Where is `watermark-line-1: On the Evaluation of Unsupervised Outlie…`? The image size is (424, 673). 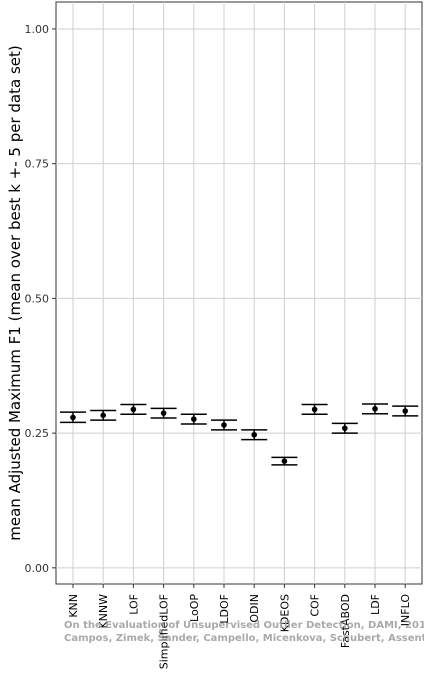 watermark-line-1: On the Evaluation of Unsupervised Outlie… is located at coordinates (244, 625).